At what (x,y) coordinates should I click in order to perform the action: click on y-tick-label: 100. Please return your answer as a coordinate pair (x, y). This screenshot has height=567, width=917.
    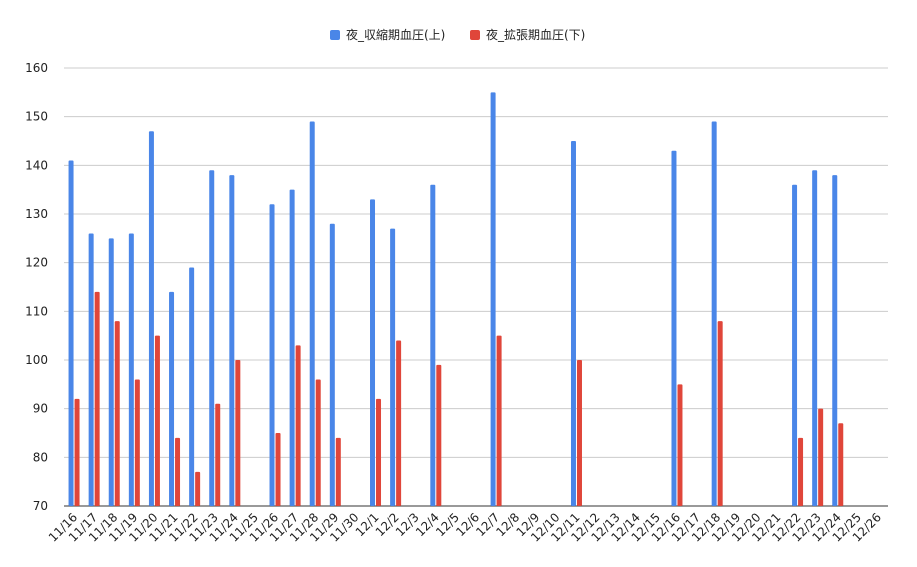
    Looking at the image, I should click on (36, 360).